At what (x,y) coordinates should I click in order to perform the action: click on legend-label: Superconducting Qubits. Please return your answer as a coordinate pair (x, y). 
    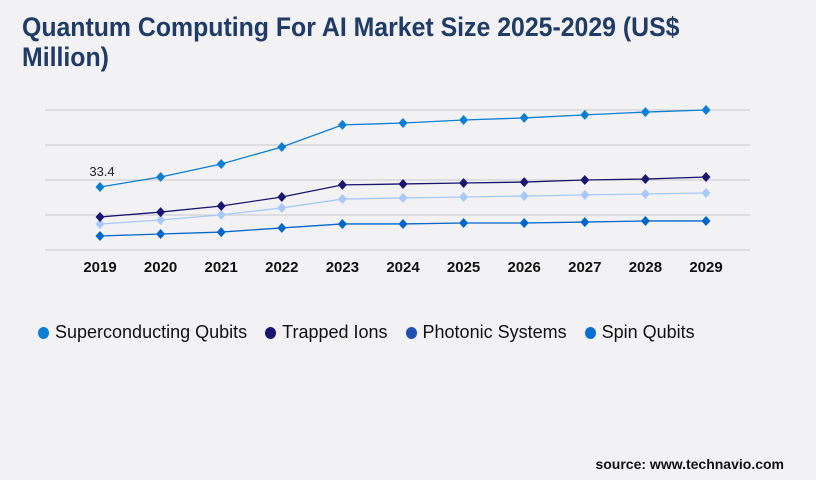
    Looking at the image, I should click on (151, 332).